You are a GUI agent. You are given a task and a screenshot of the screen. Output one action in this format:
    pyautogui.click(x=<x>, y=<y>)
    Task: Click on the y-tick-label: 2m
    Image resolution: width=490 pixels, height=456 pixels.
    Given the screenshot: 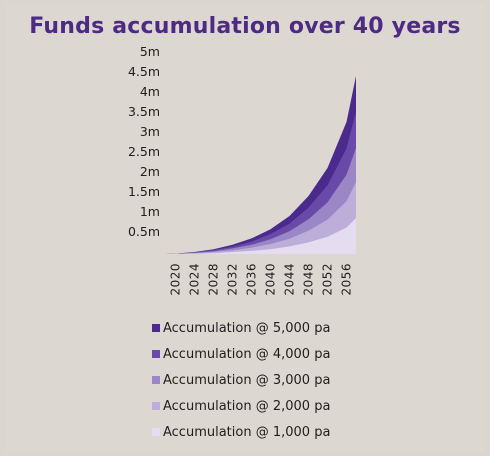 What is the action you would take?
    pyautogui.click(x=150, y=171)
    